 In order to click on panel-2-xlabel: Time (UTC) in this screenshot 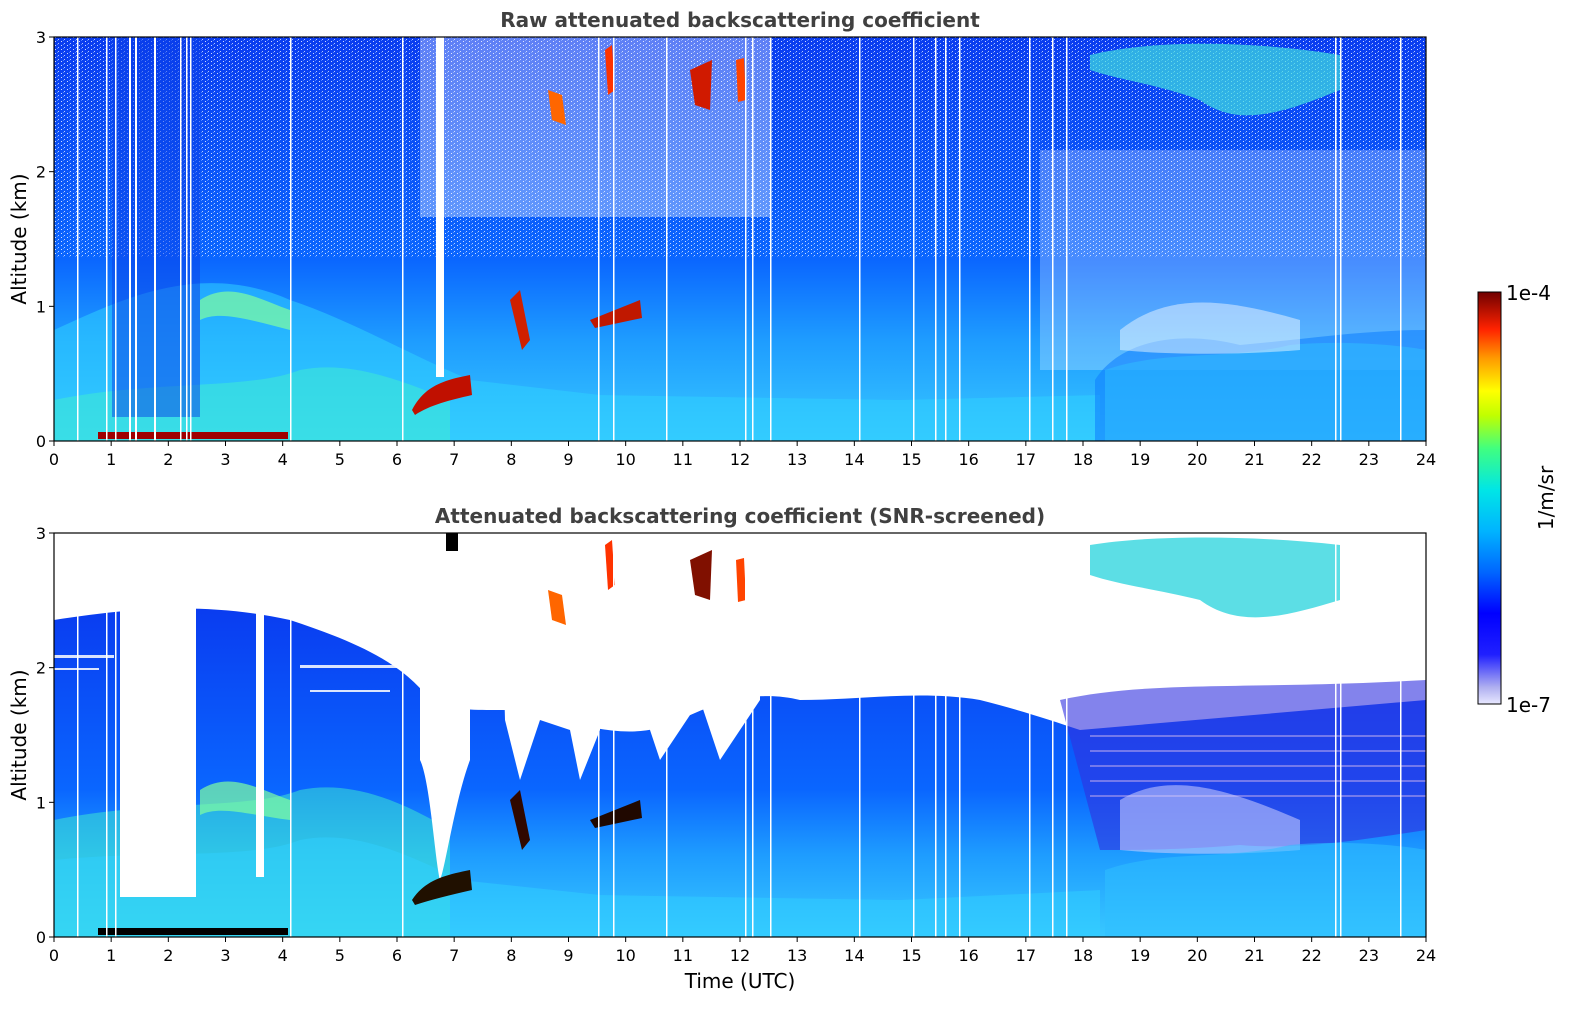, I will do `click(740, 981)`.